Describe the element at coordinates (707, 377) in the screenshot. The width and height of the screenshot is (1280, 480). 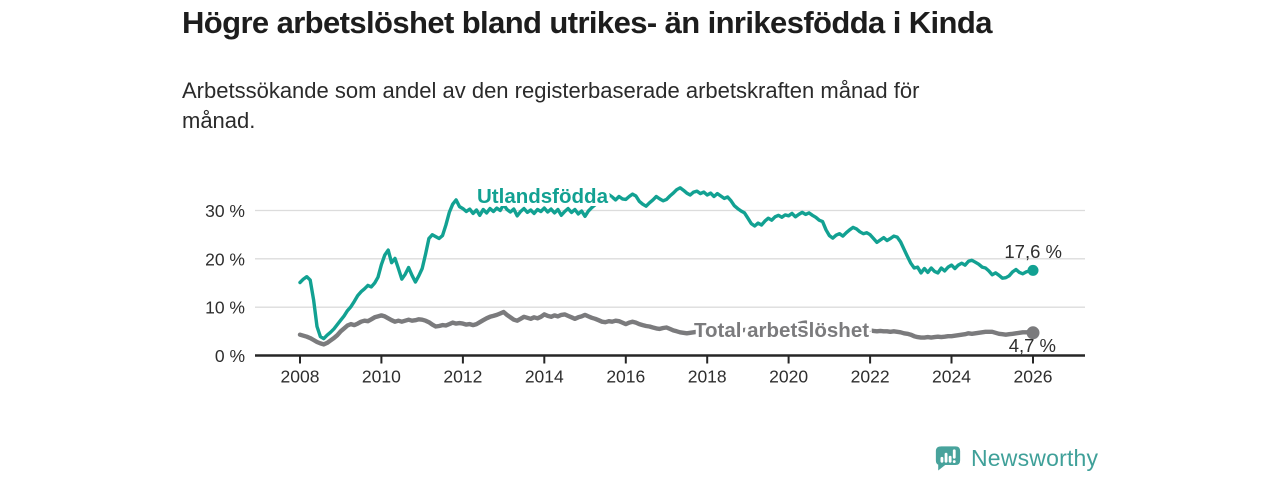
I see `x-axis-tick-label: 2018` at that location.